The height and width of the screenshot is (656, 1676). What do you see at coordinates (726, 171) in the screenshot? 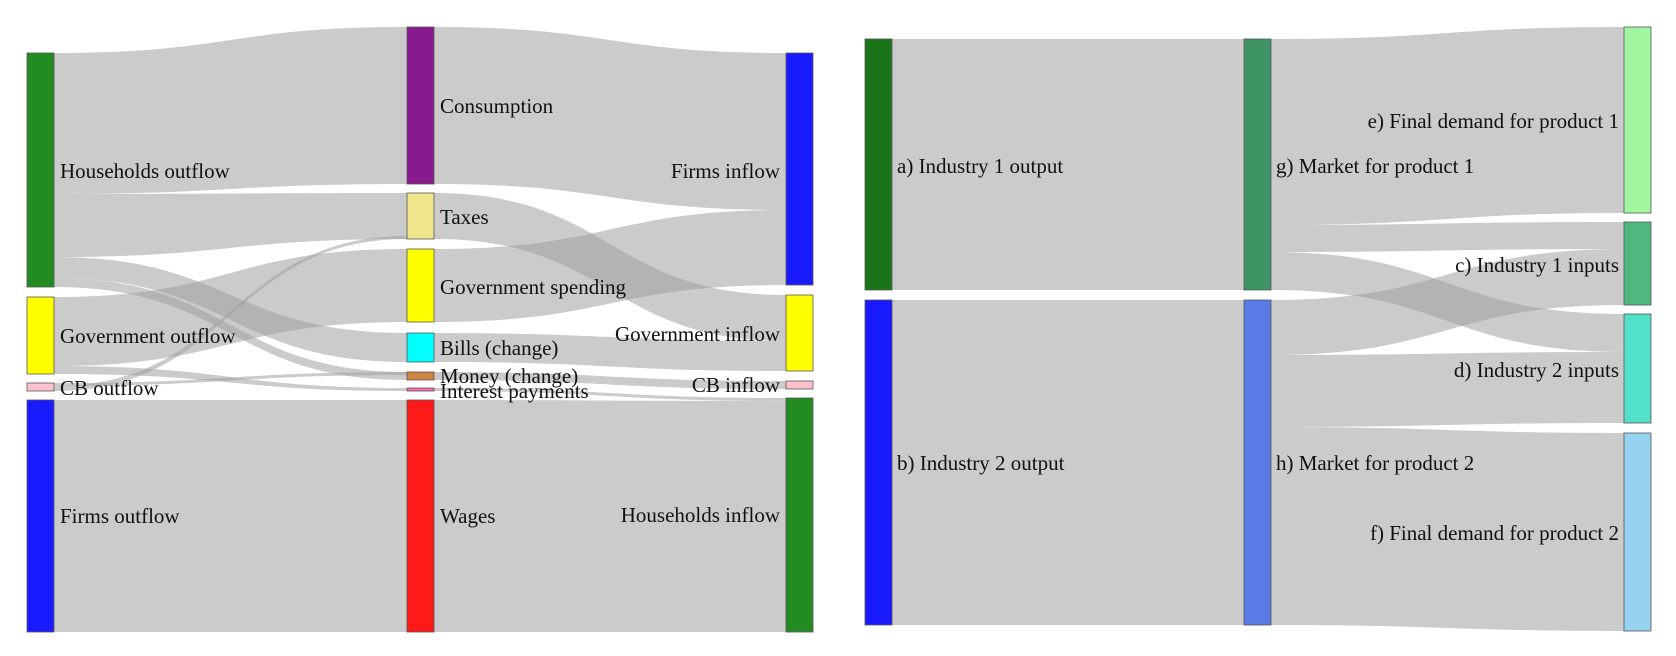
I see `node-label-firms-inflow: Firms inflow` at bounding box center [726, 171].